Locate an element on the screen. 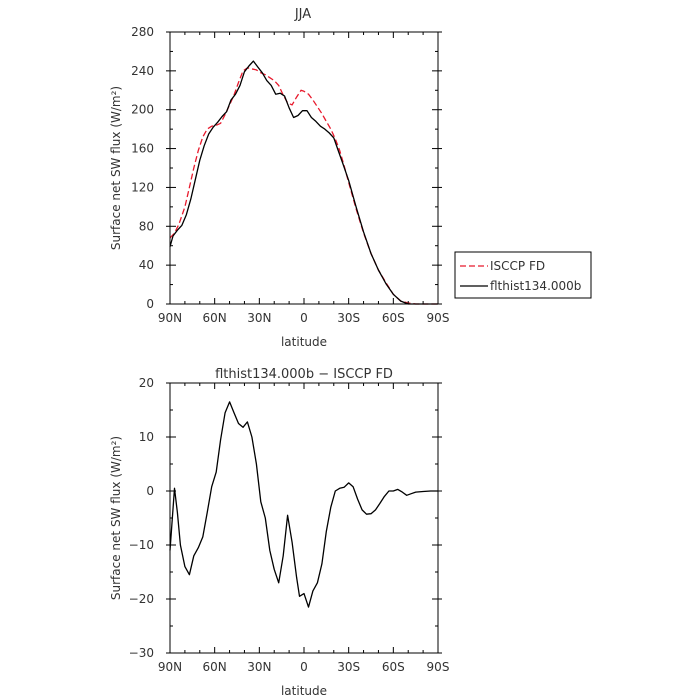 This screenshot has width=700, height=700. y-tick-label: 80 is located at coordinates (146, 226).